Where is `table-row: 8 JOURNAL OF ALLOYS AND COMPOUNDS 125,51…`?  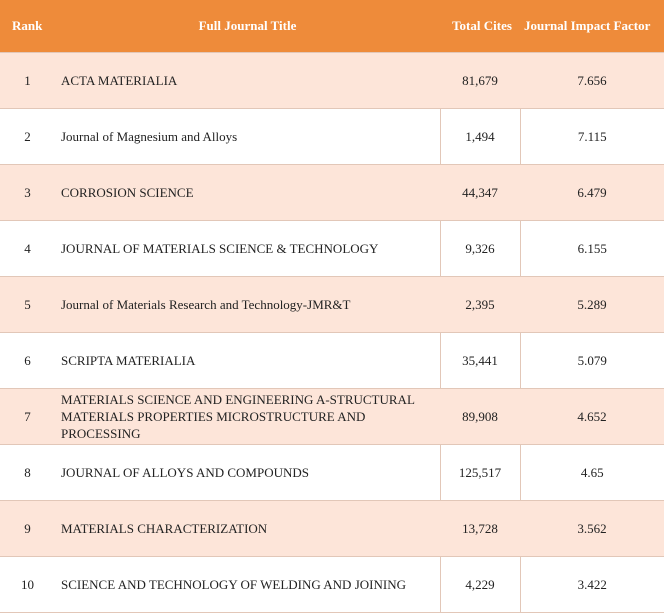
table-row: 8 JOURNAL OF ALLOYS AND COMPOUNDS 125,51… is located at coordinates (332, 472).